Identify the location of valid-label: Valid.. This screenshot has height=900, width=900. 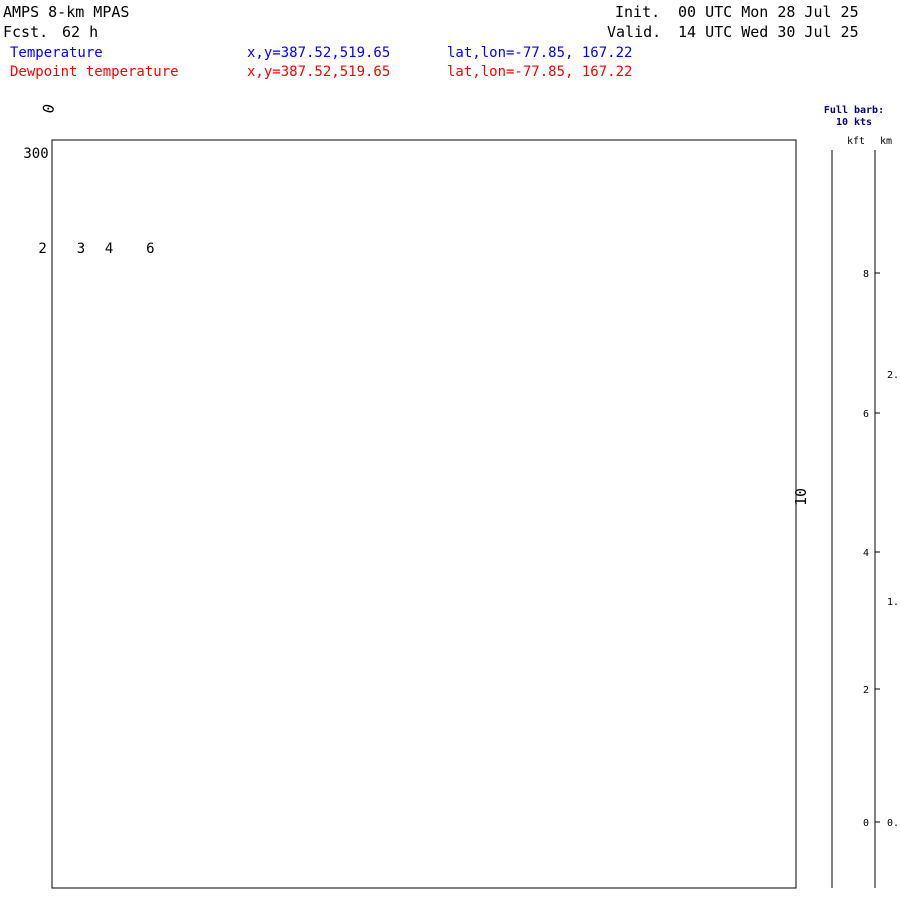
(634, 32).